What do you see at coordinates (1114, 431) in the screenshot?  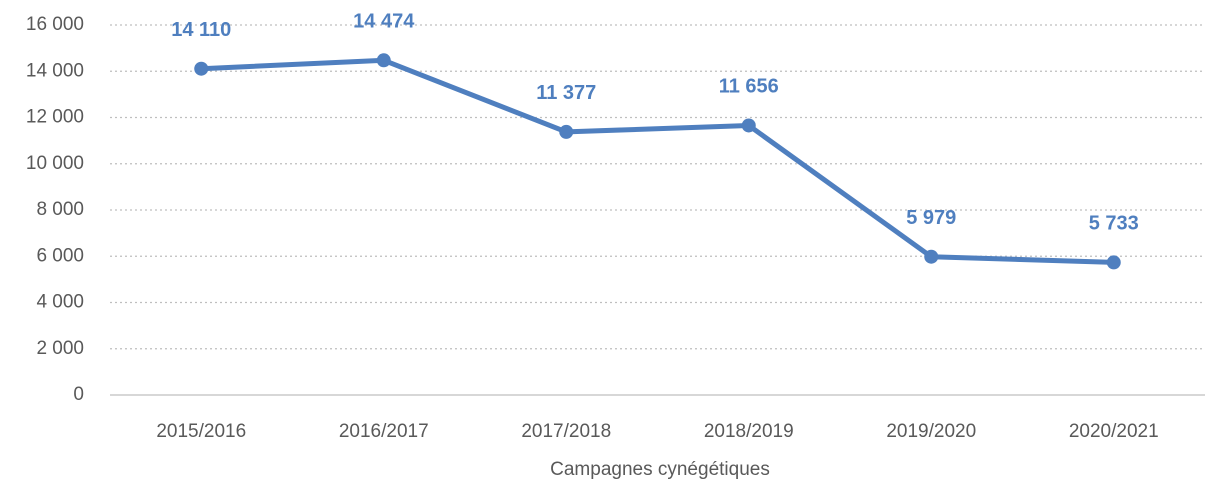 I see `x-tick-label: 2020/2021` at bounding box center [1114, 431].